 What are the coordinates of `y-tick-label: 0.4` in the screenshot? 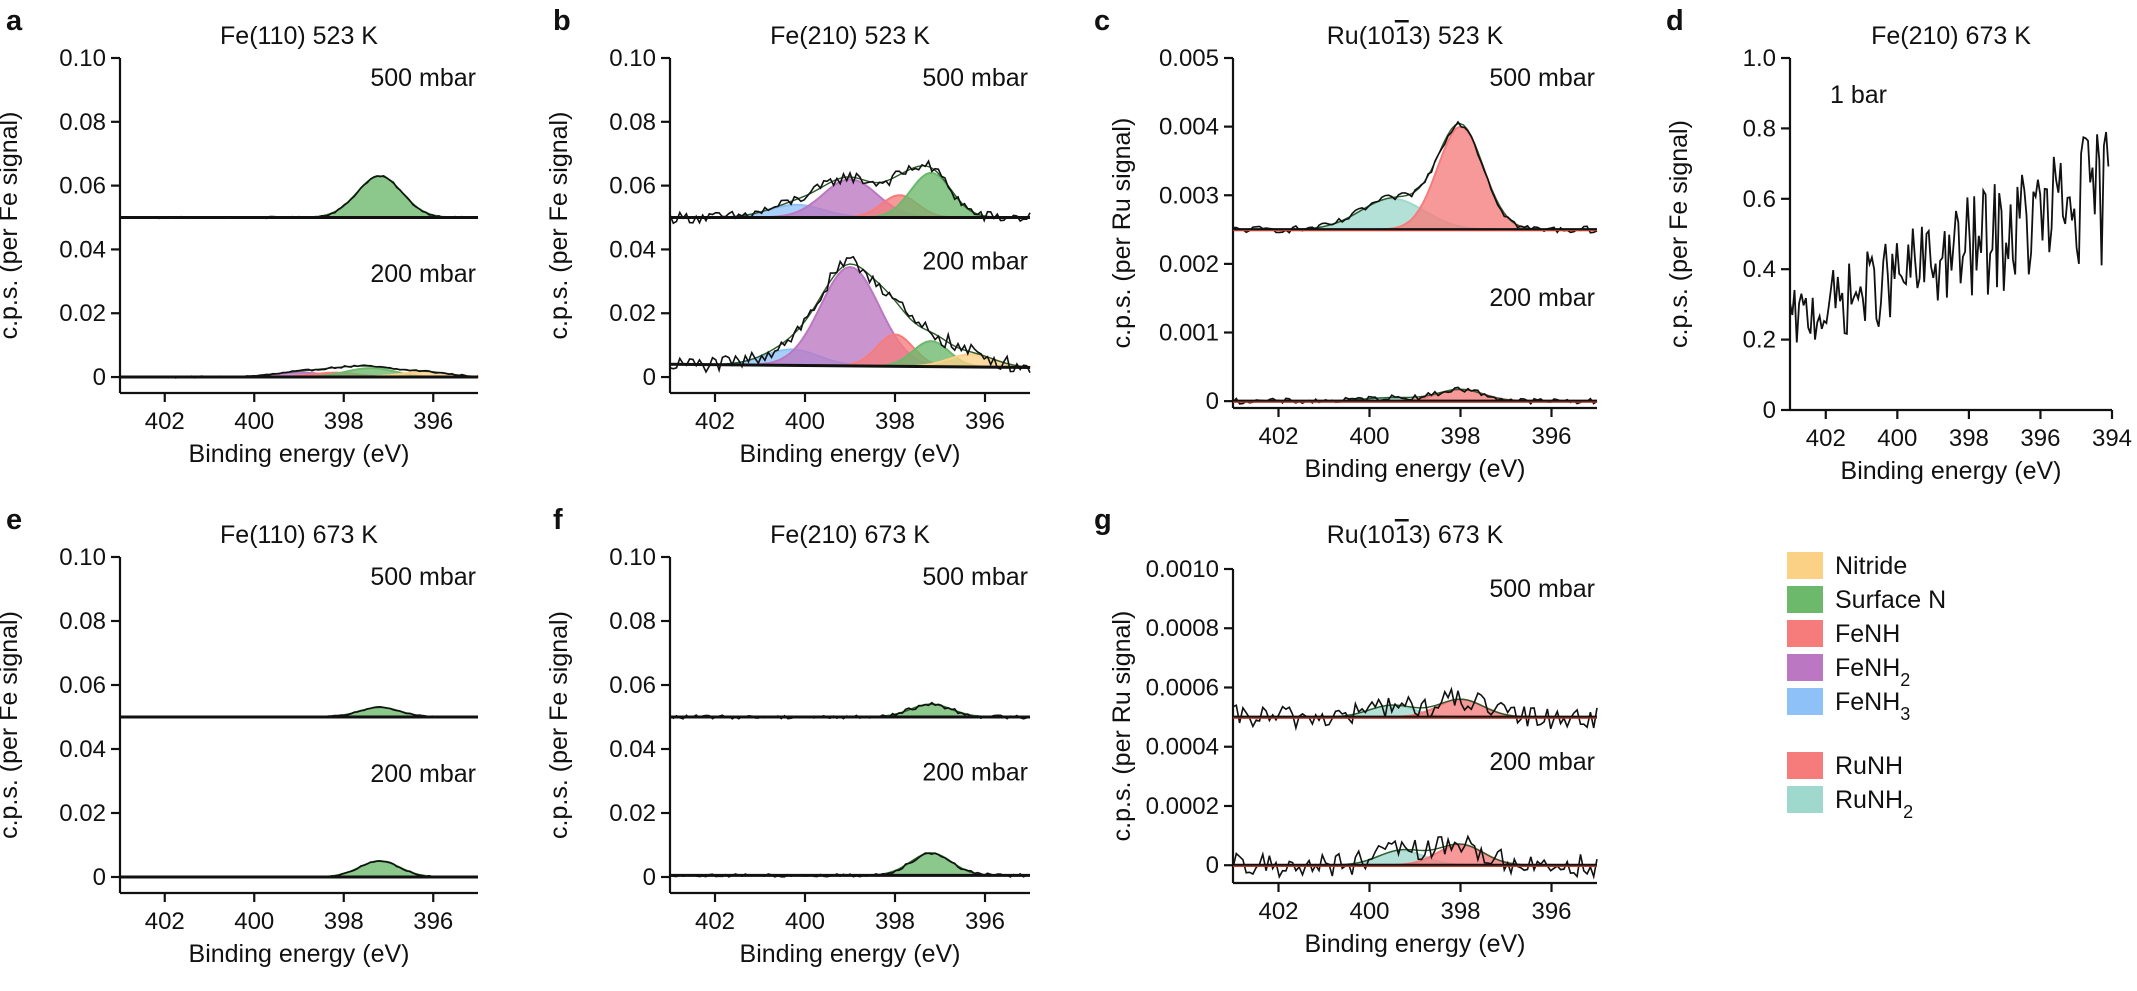 It's located at (1759, 269).